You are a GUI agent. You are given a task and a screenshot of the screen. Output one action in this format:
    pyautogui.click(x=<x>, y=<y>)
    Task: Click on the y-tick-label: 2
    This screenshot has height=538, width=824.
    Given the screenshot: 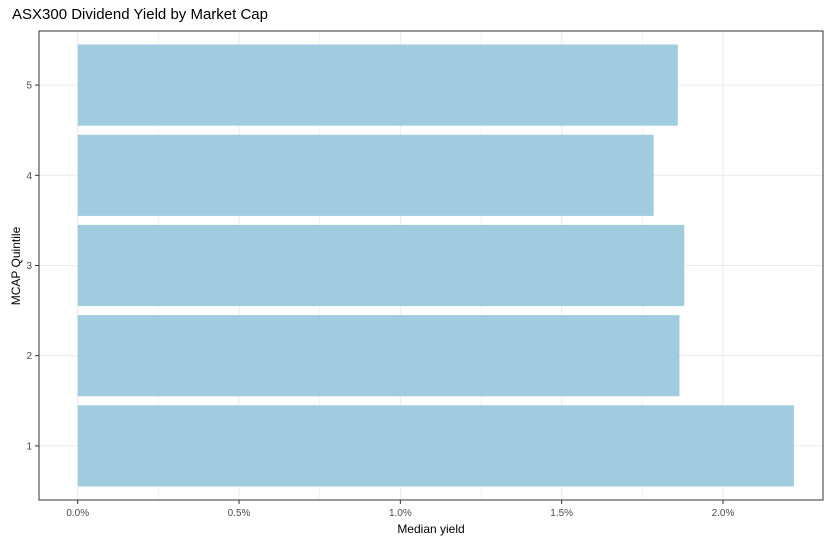 What is the action you would take?
    pyautogui.click(x=29, y=356)
    